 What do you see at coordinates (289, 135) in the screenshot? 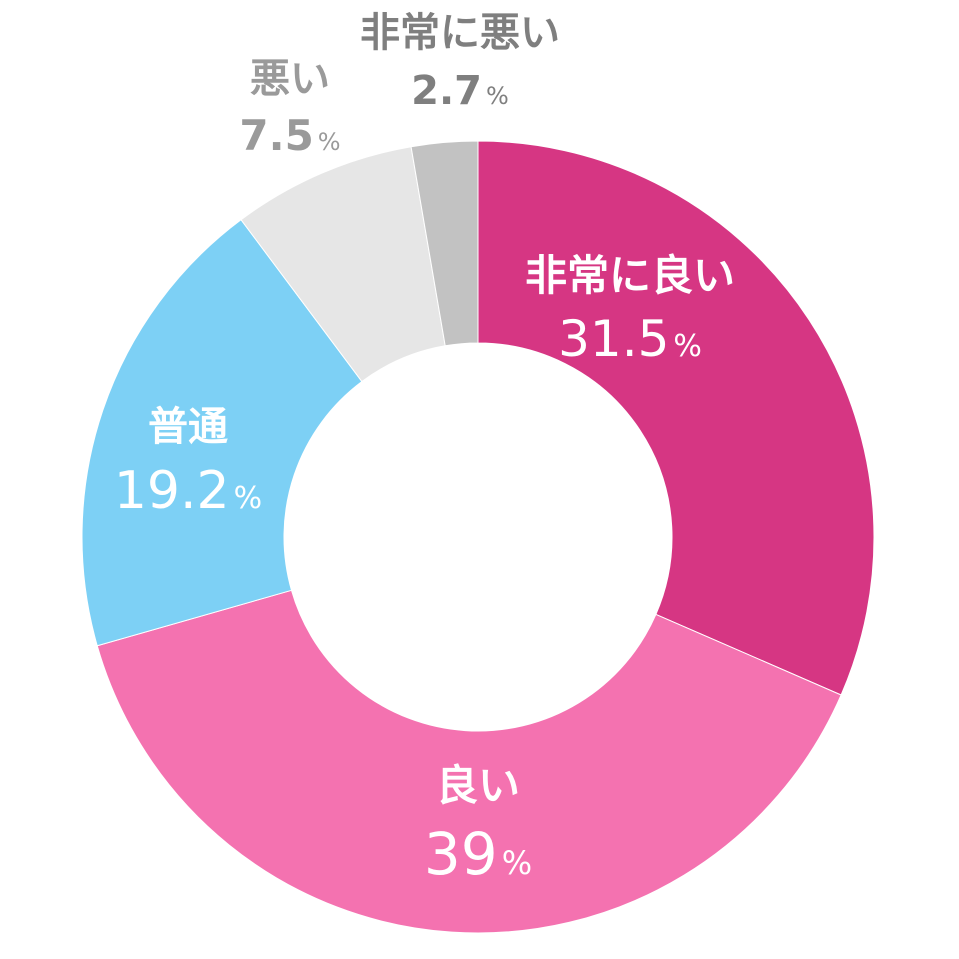
I see `slice-value-3: 7.5%` at bounding box center [289, 135].